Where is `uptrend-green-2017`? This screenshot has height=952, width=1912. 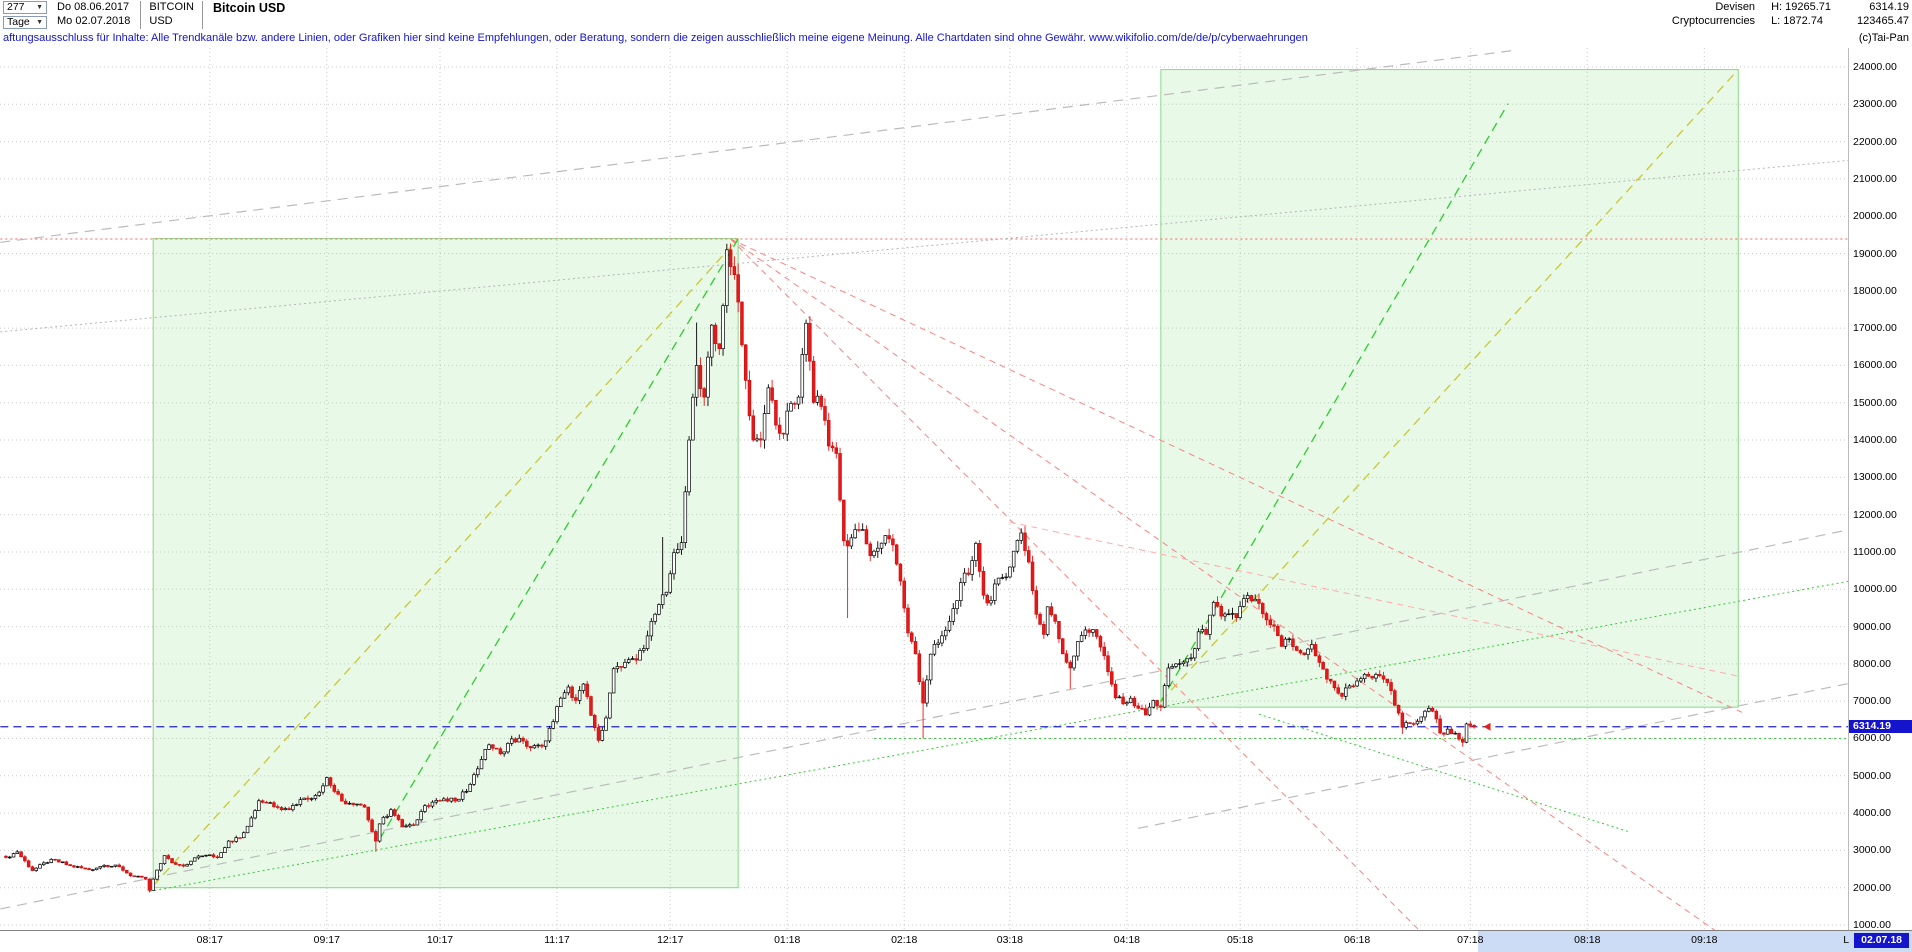
uptrend-green-2017 is located at coordinates (559, 539).